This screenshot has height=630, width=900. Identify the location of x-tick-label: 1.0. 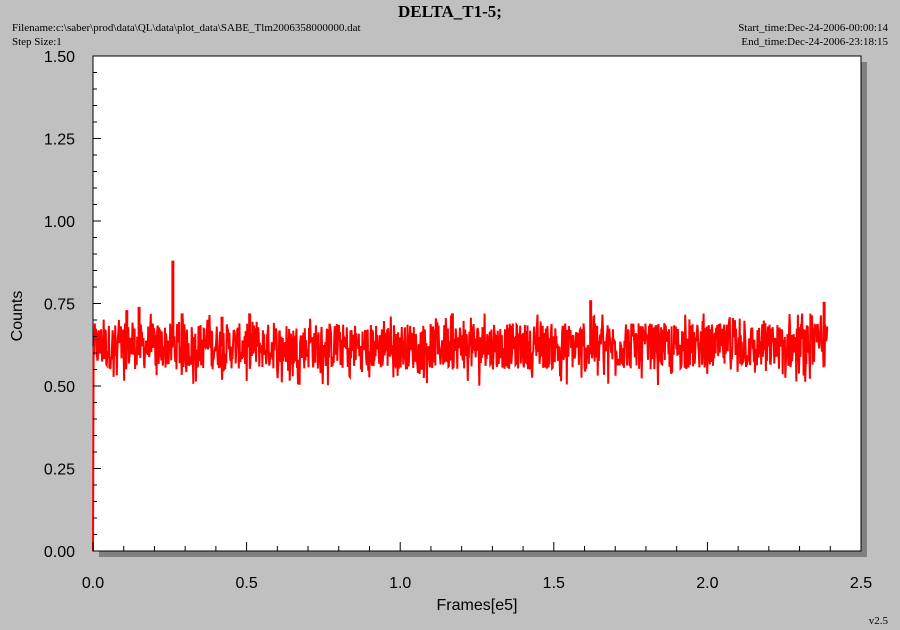
(400, 583).